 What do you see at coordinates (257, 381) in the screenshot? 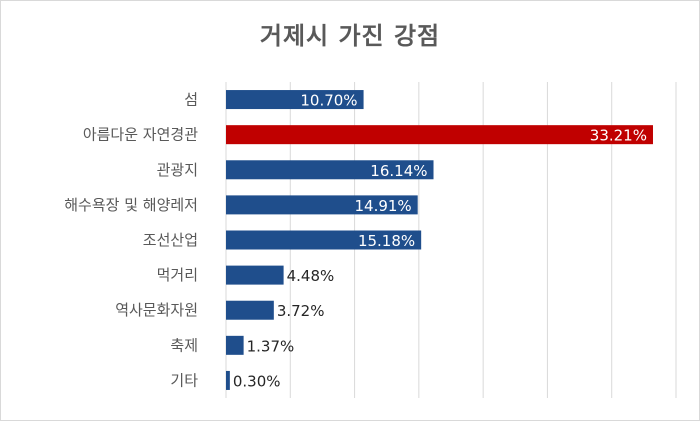
I see `data-label: 0.30%` at bounding box center [257, 381].